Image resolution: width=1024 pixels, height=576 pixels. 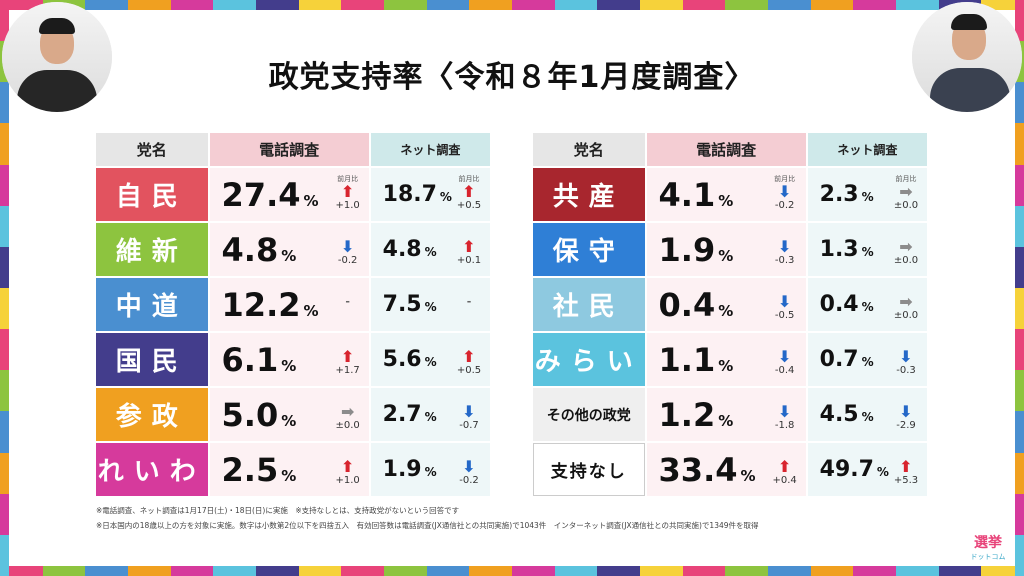 What do you see at coordinates (409, 414) in the screenshot?
I see `net-value: 2.7%` at bounding box center [409, 414].